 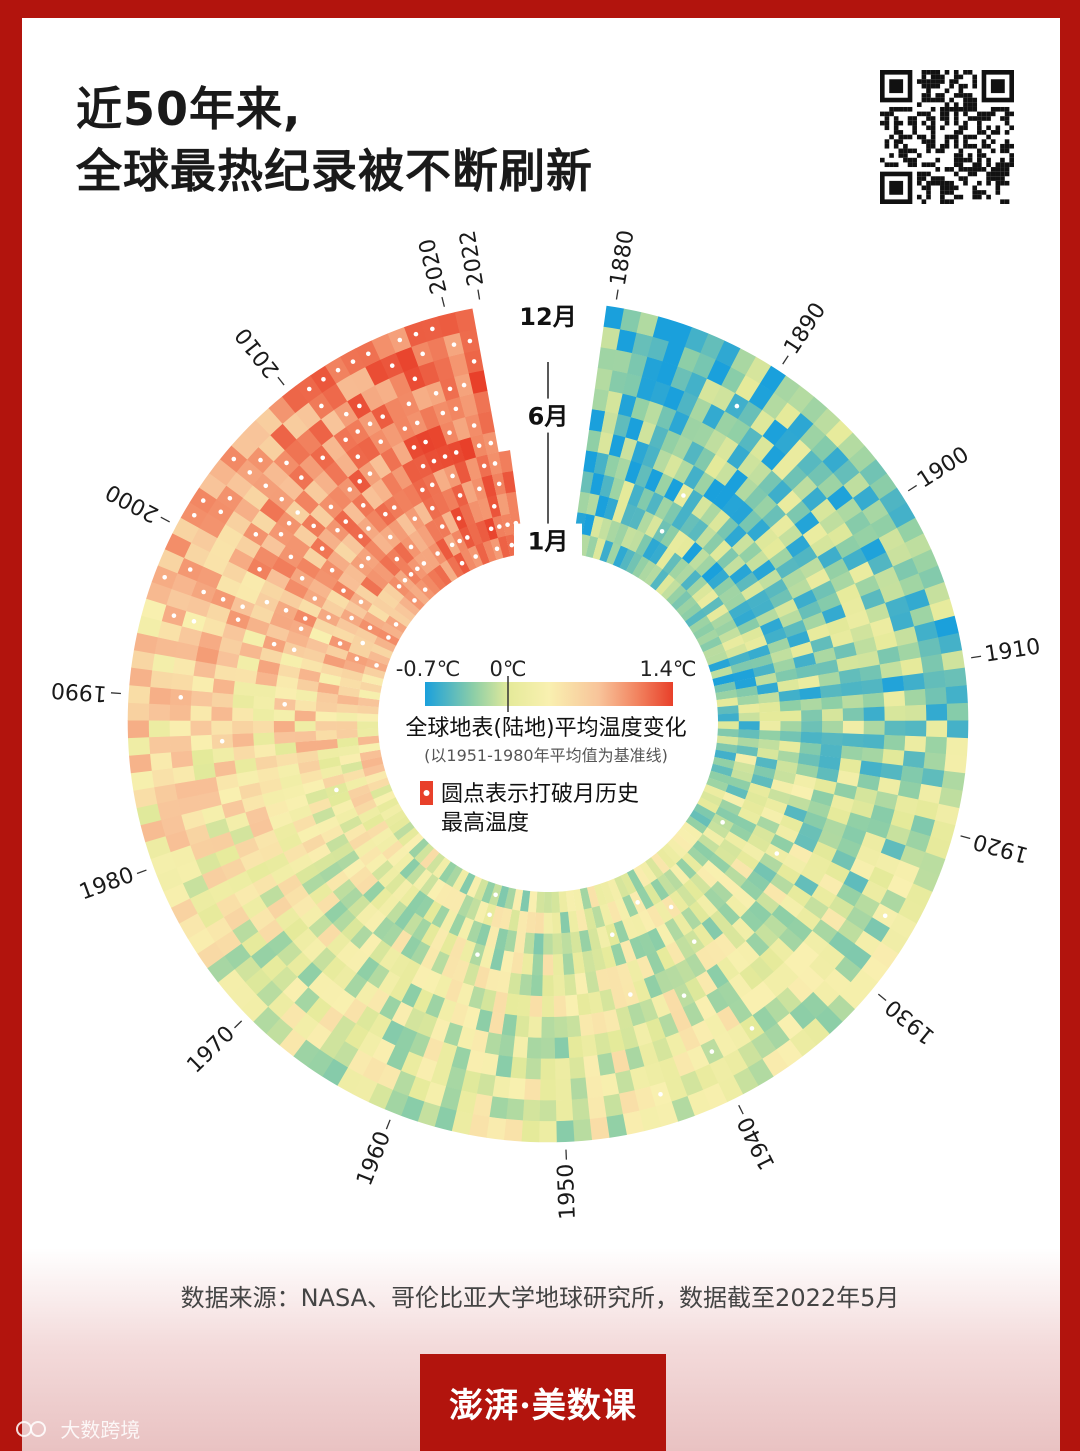 I want to click on year-tick-line, so click(x=388, y=1124).